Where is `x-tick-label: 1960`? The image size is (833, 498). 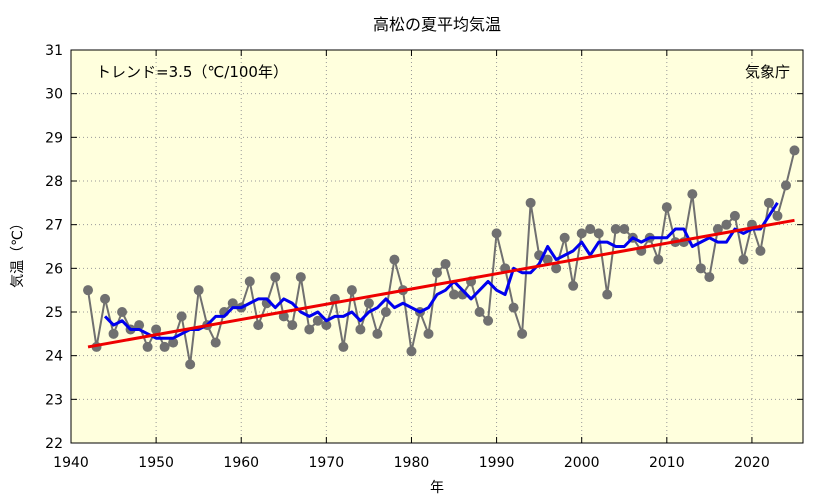 x-tick-label: 1960 is located at coordinates (241, 463).